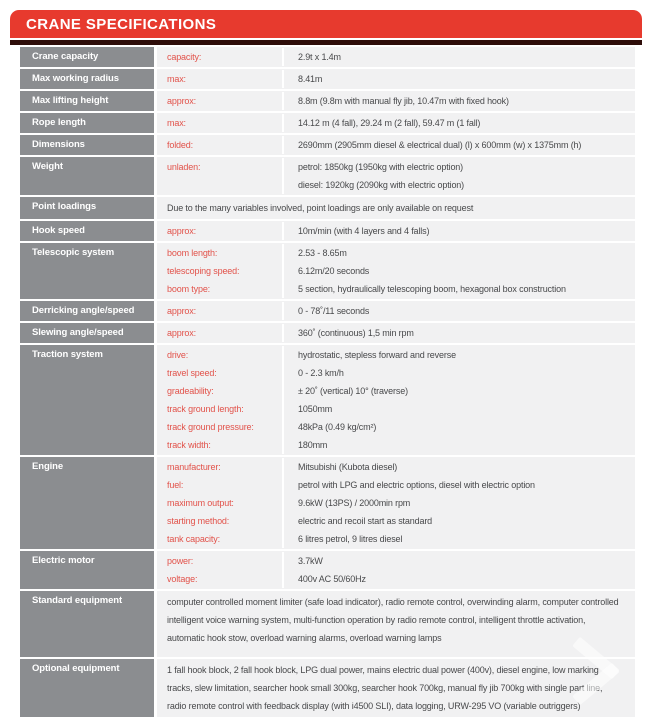  Describe the element at coordinates (458, 333) in the screenshot. I see `spec-value: 360˚ (continuous) 1,5 min rpm` at that location.